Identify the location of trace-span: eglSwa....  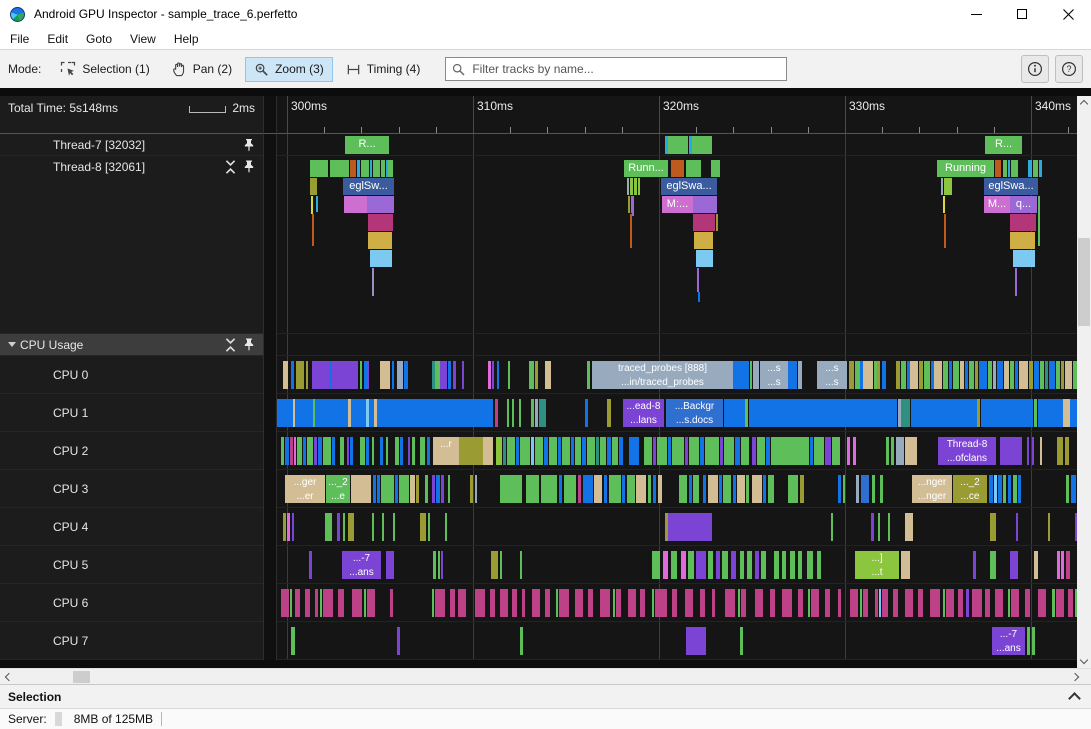
(689, 186).